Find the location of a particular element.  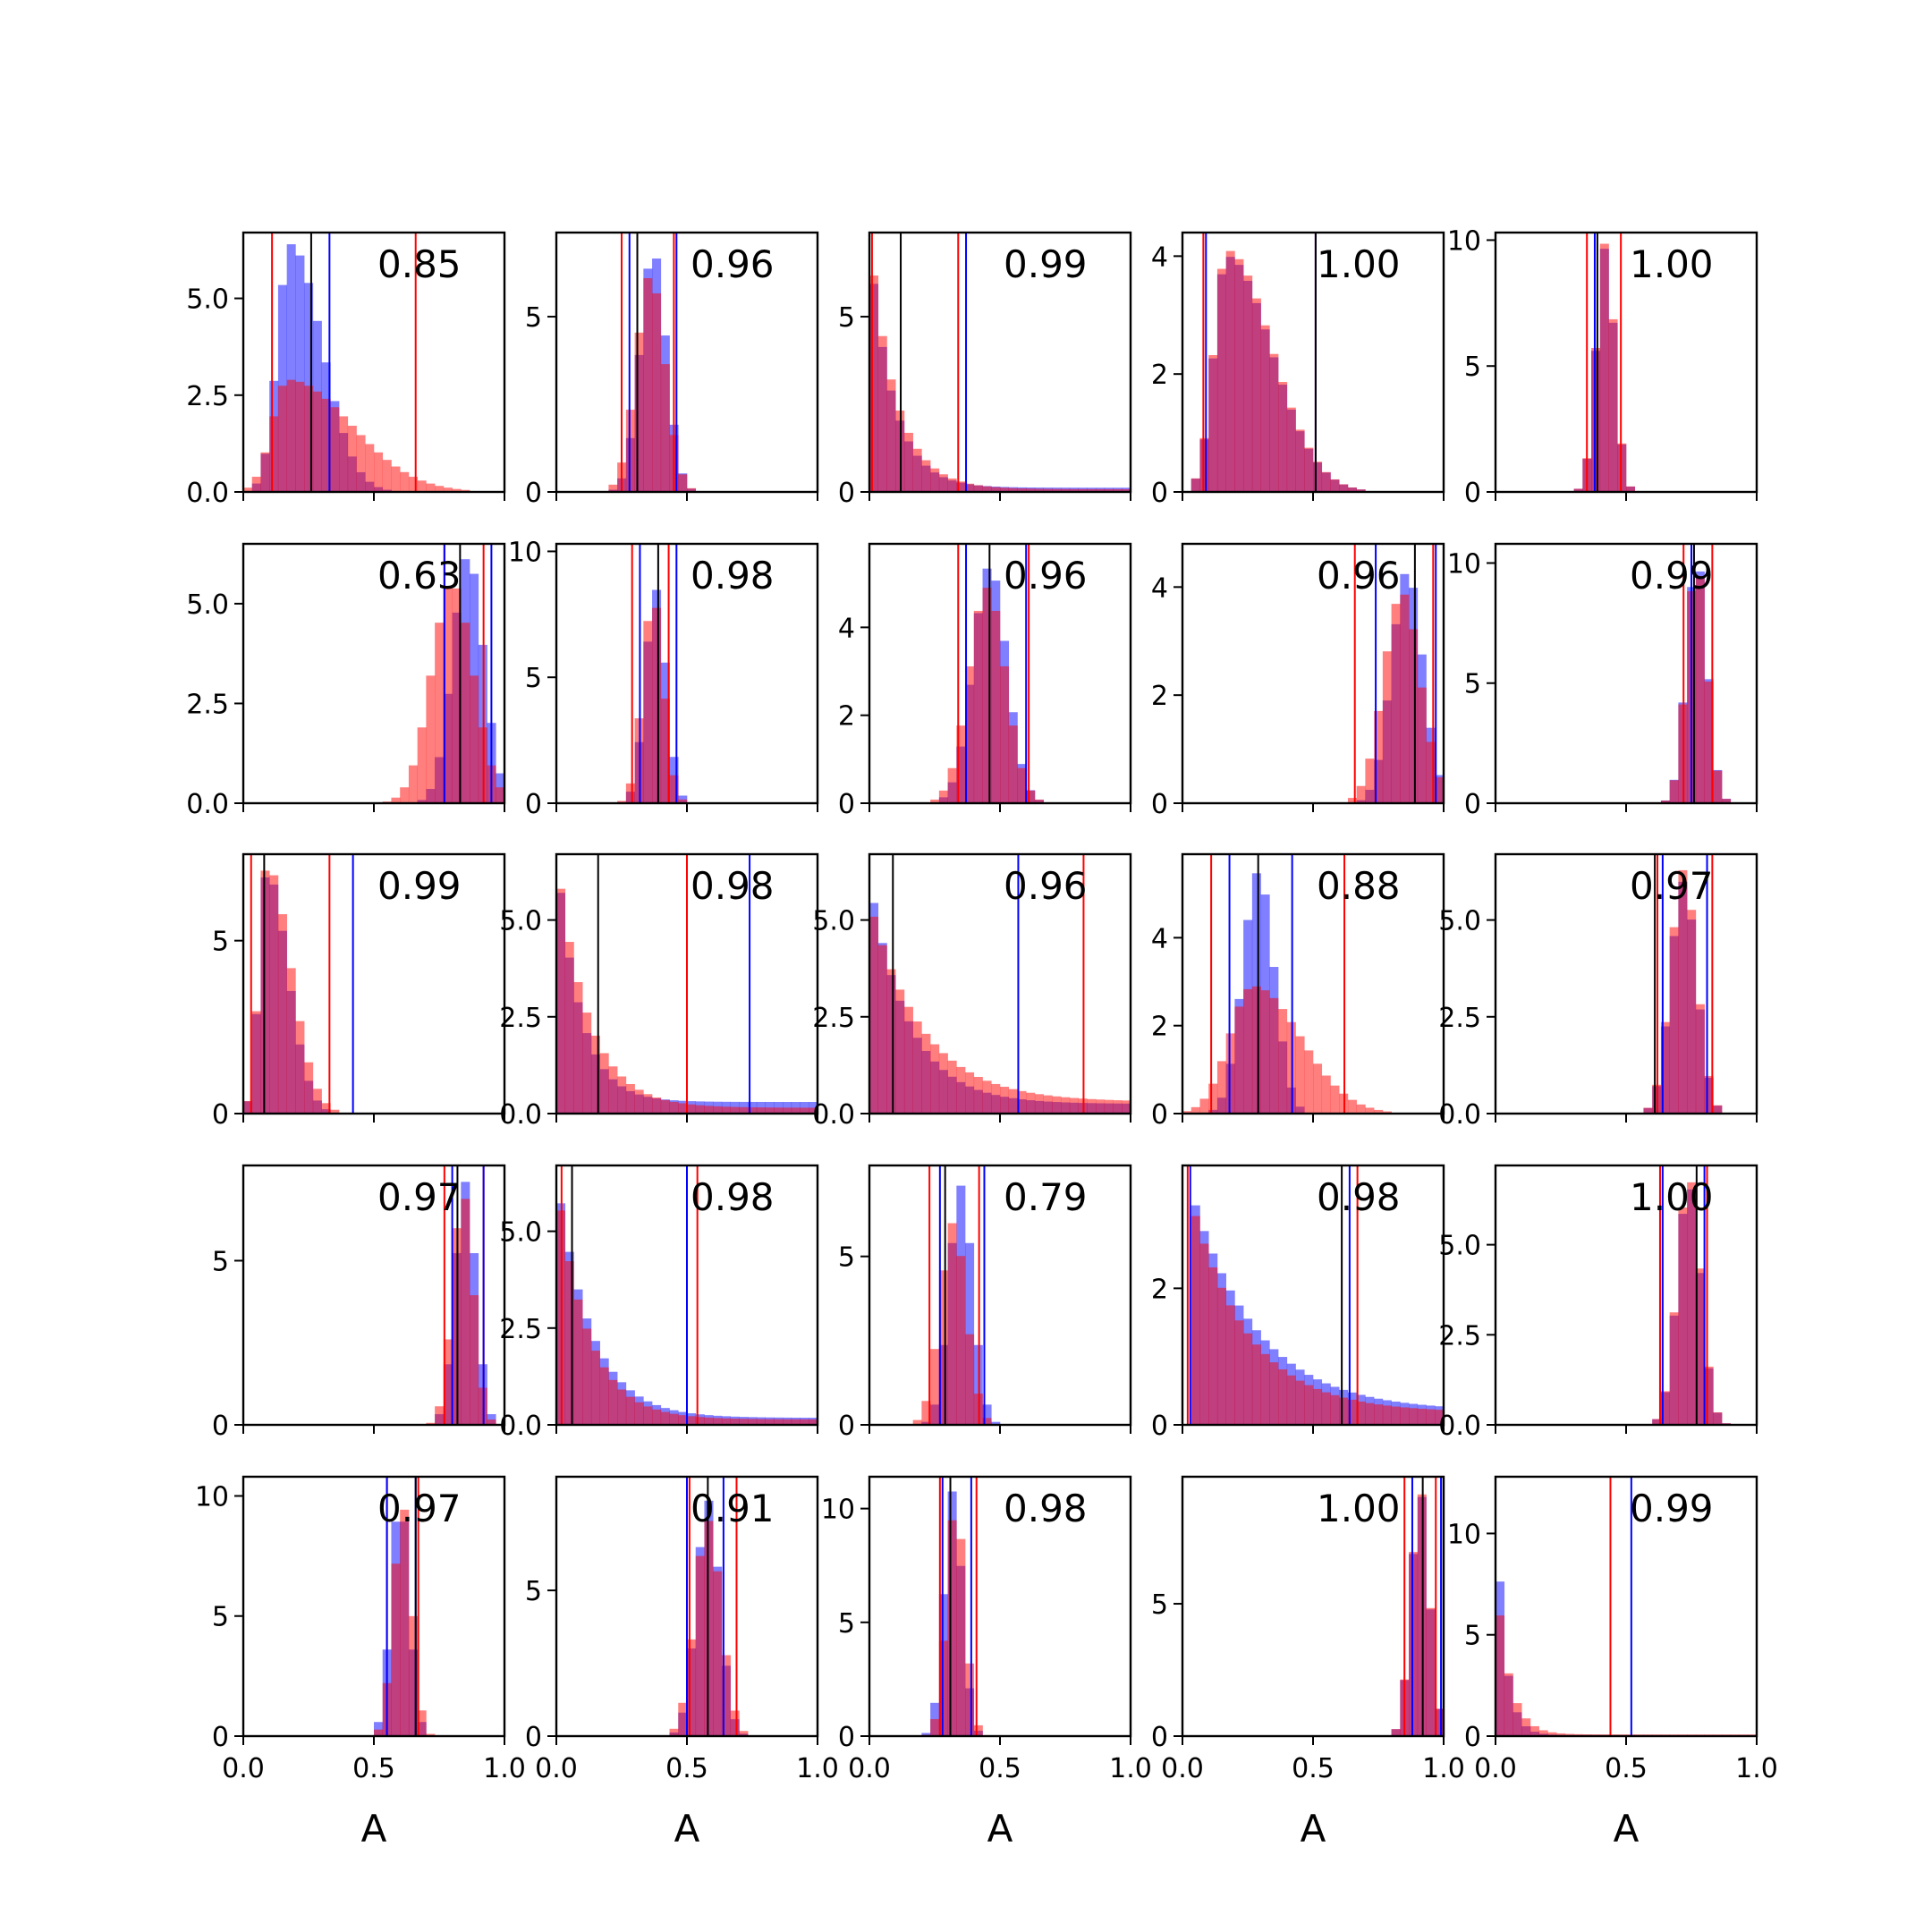

axes-frame is located at coordinates (1626, 1295).